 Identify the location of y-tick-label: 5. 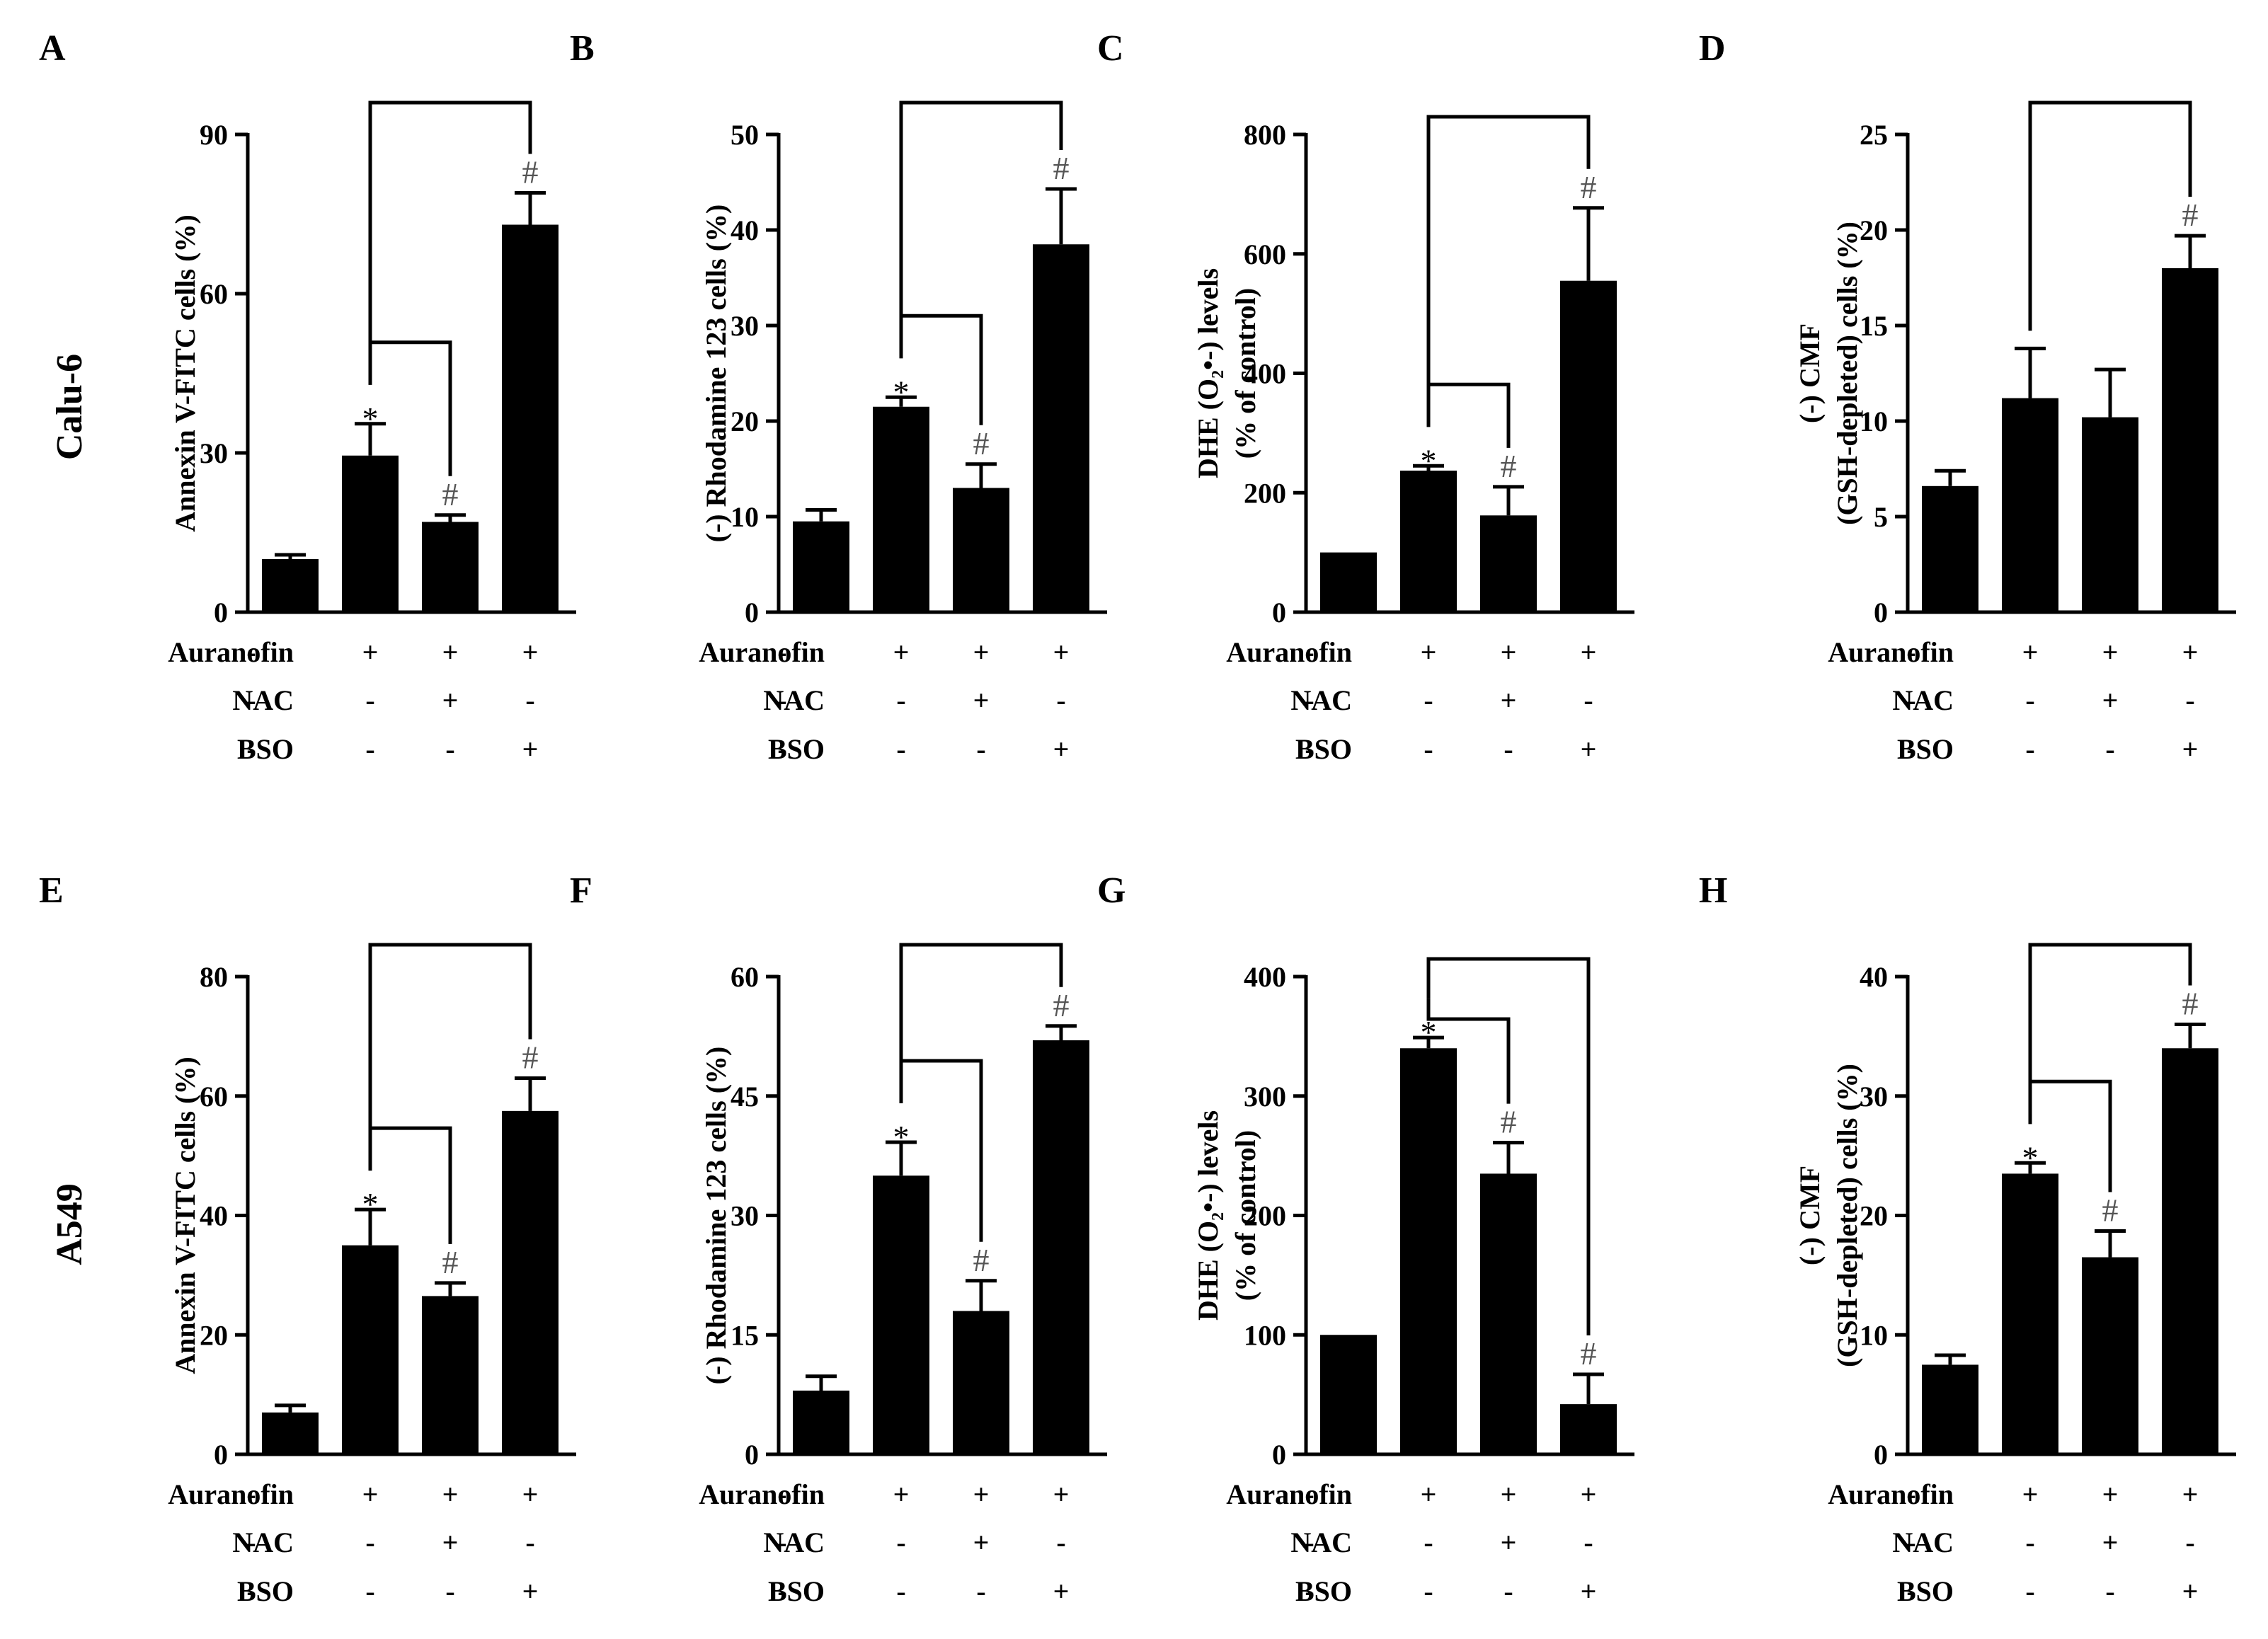
(1881, 517).